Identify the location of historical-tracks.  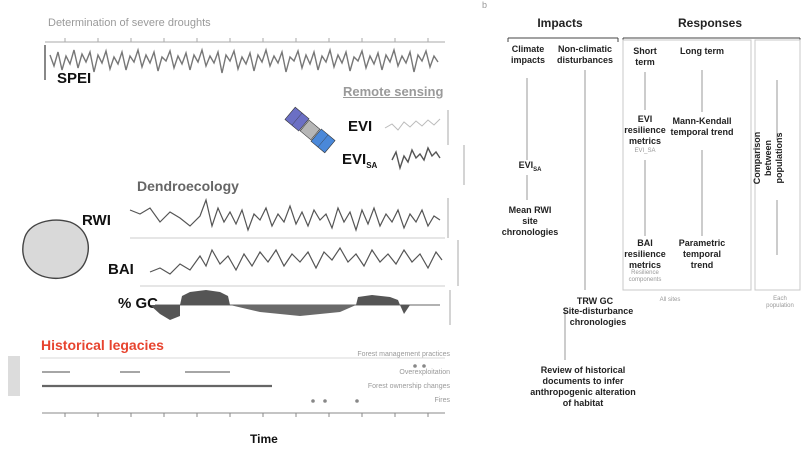
(226, 386).